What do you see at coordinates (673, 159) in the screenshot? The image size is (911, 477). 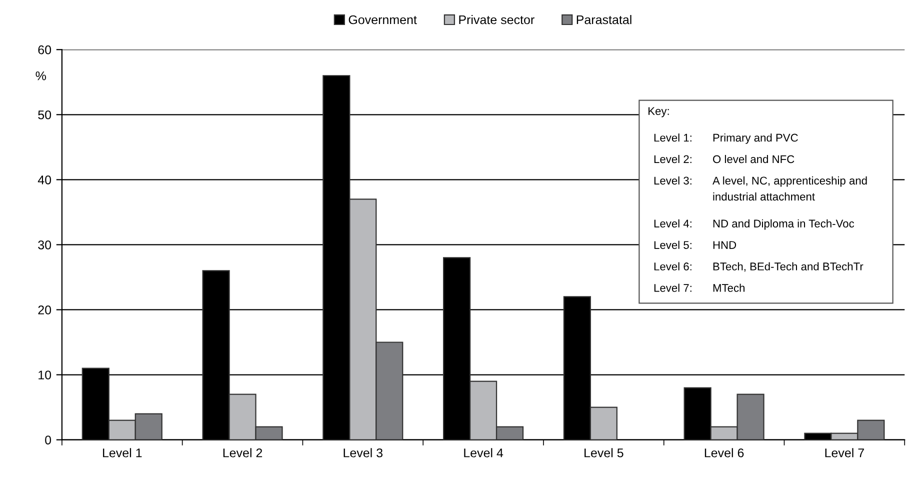 I see `annotation: Level 2:` at bounding box center [673, 159].